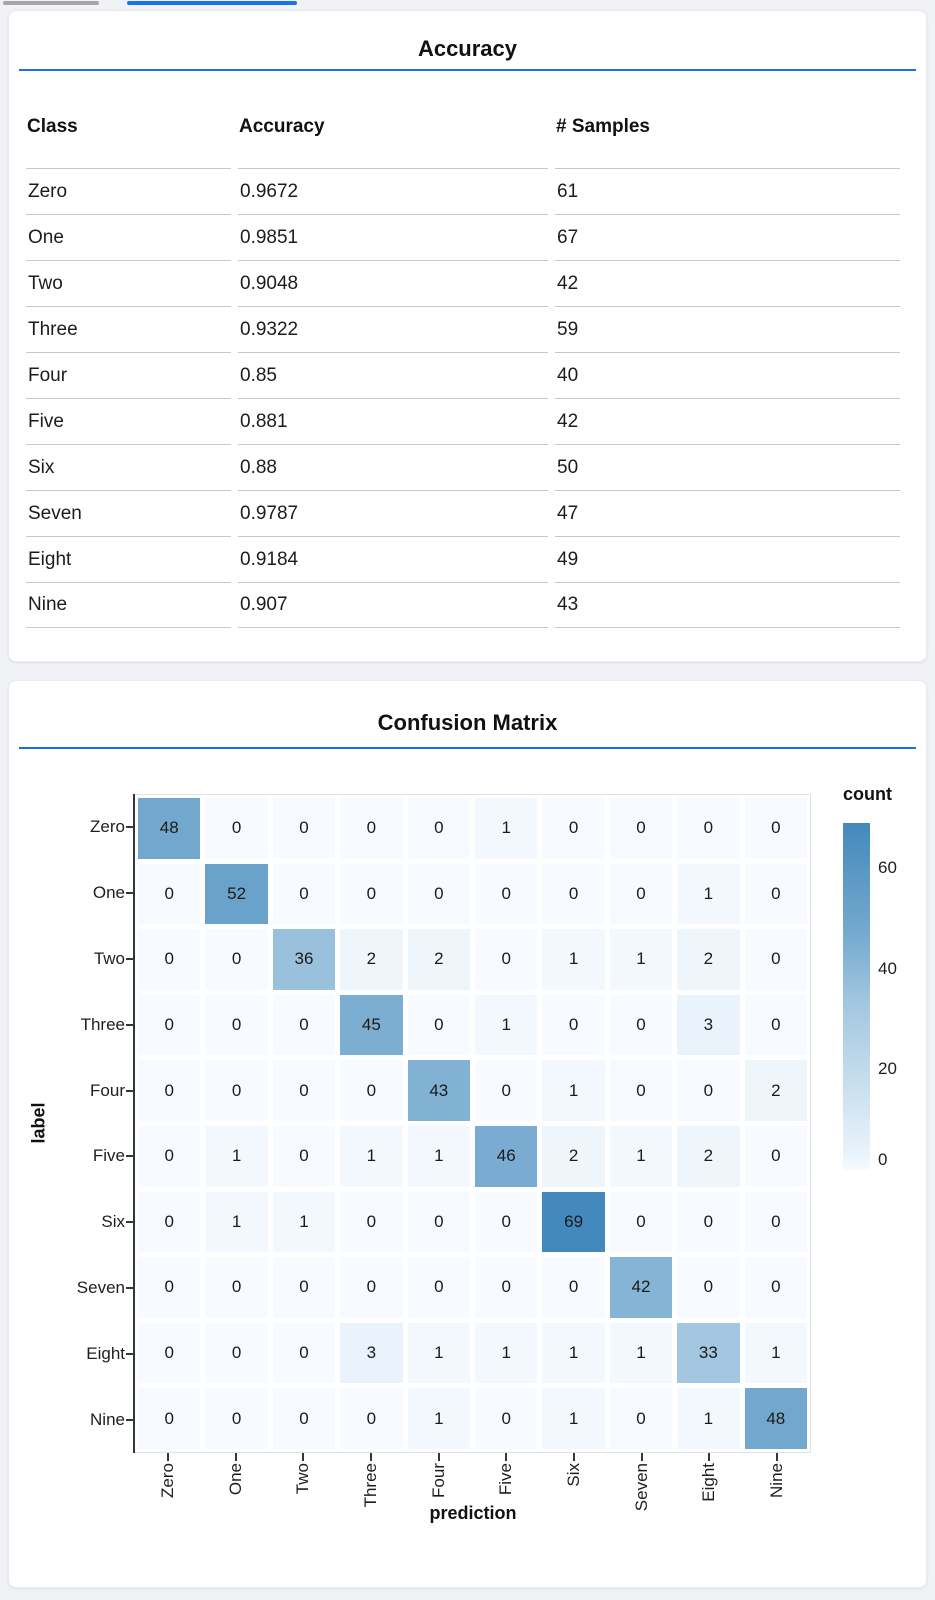 Image resolution: width=935 pixels, height=1600 pixels. What do you see at coordinates (128, 605) in the screenshot?
I see `cell-class: Nine` at bounding box center [128, 605].